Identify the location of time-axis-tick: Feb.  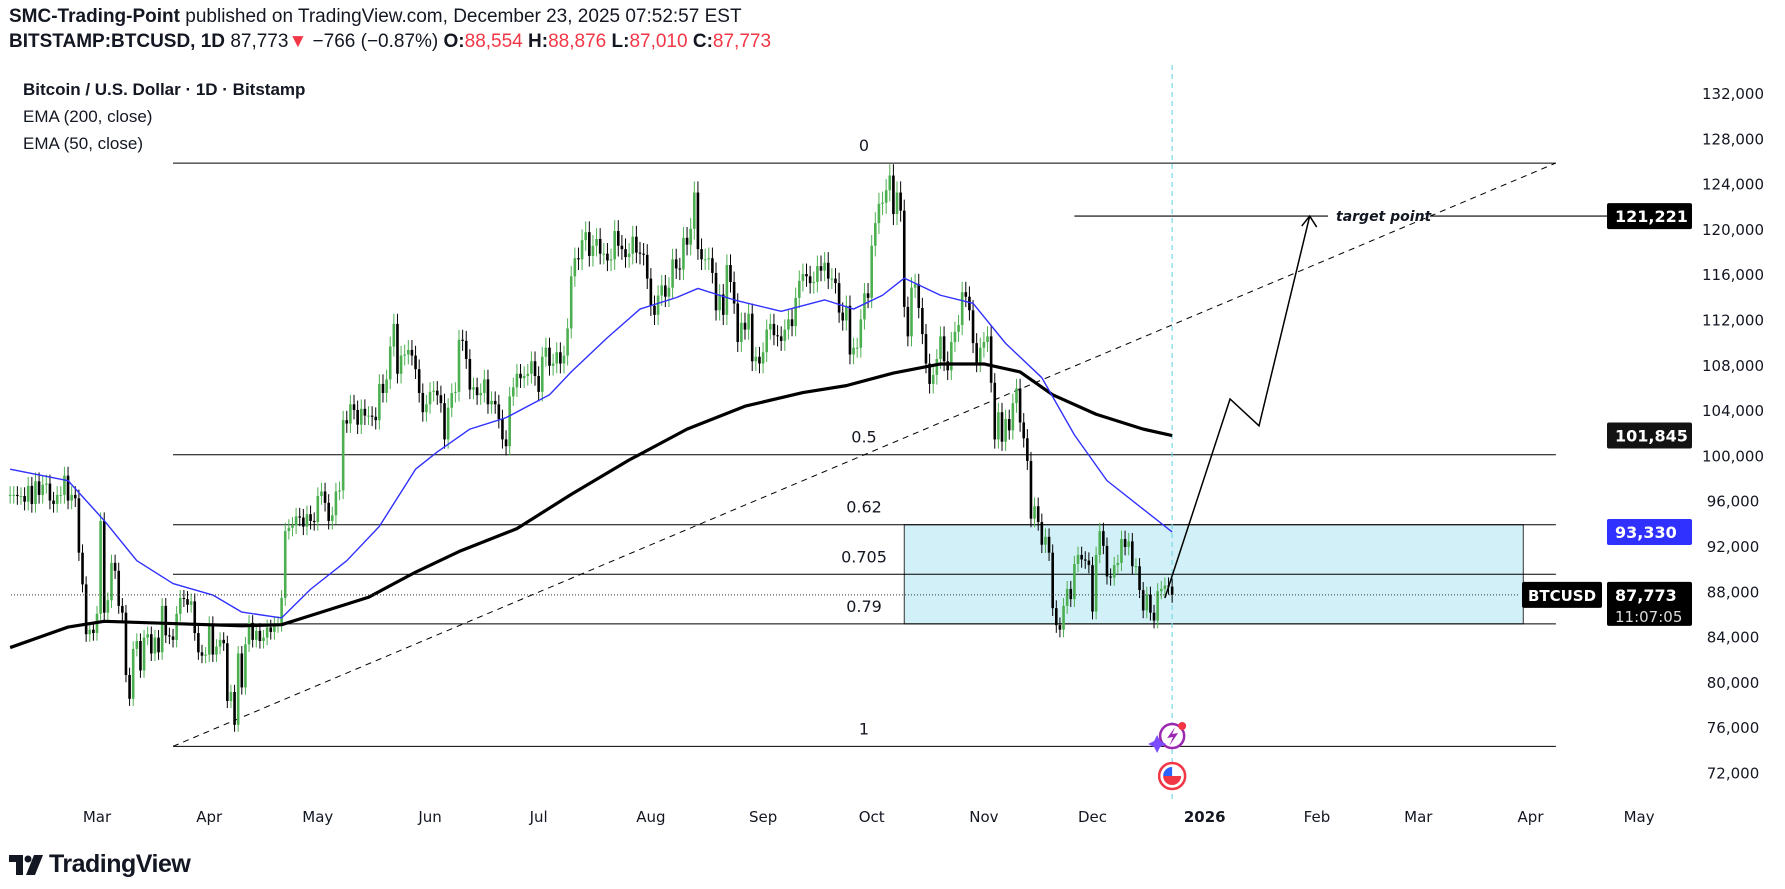
(1317, 817).